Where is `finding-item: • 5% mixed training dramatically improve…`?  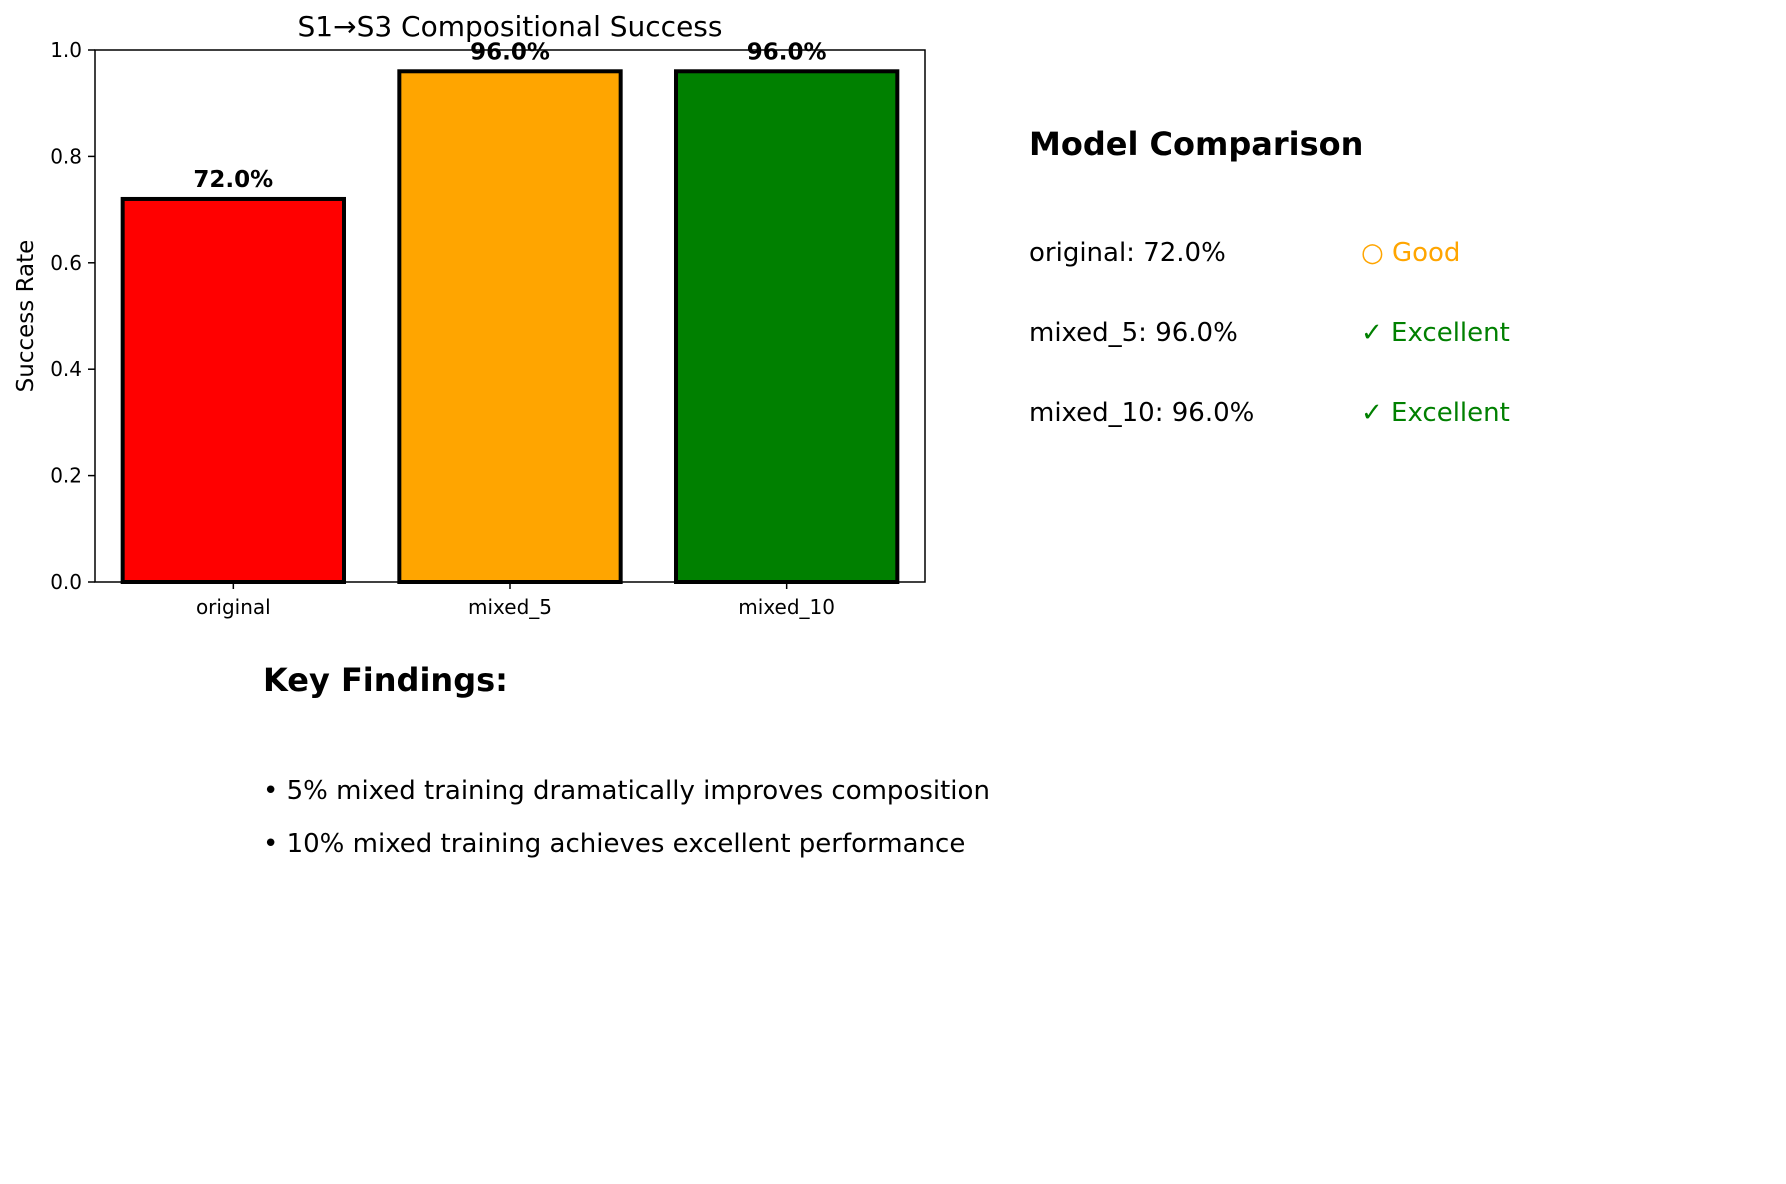 finding-item: • 5% mixed training dramatically improve… is located at coordinates (626, 791).